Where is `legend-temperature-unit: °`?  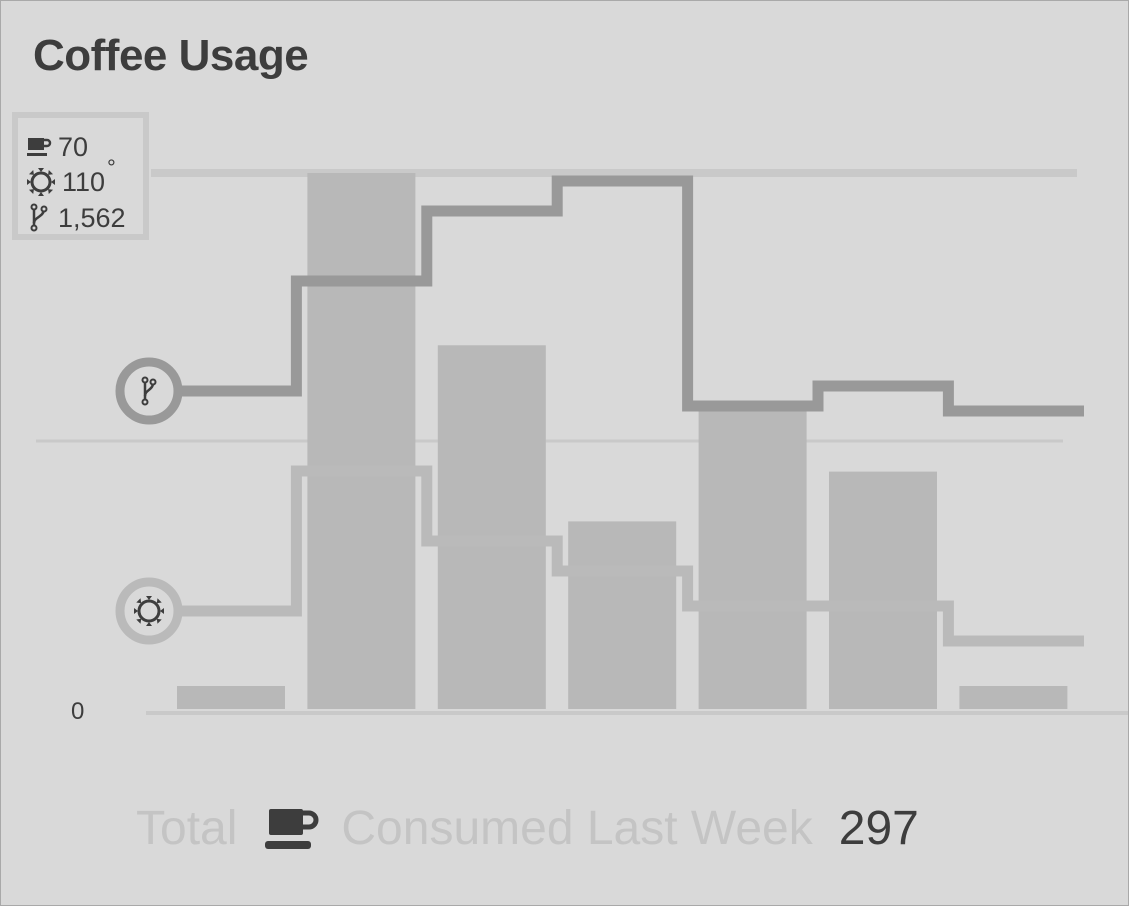 legend-temperature-unit: ° is located at coordinates (111, 167).